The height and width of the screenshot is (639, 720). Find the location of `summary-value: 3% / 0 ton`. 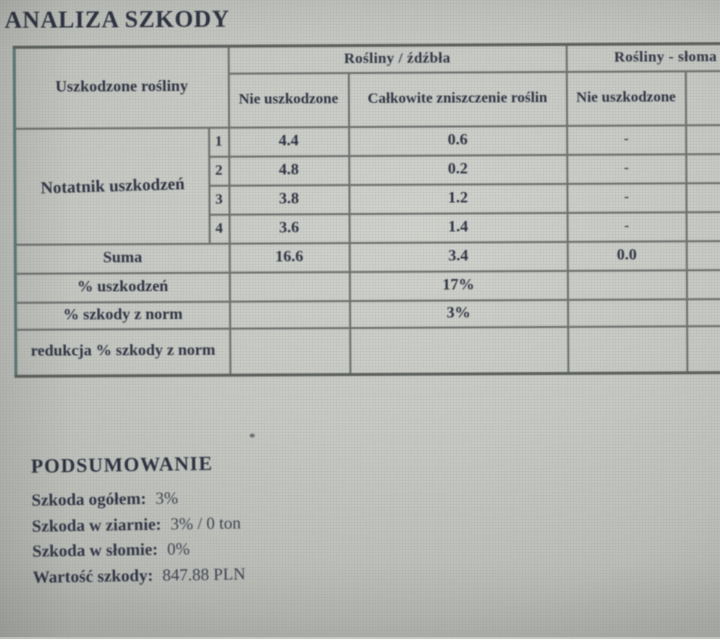

summary-value: 3% / 0 ton is located at coordinates (206, 523).